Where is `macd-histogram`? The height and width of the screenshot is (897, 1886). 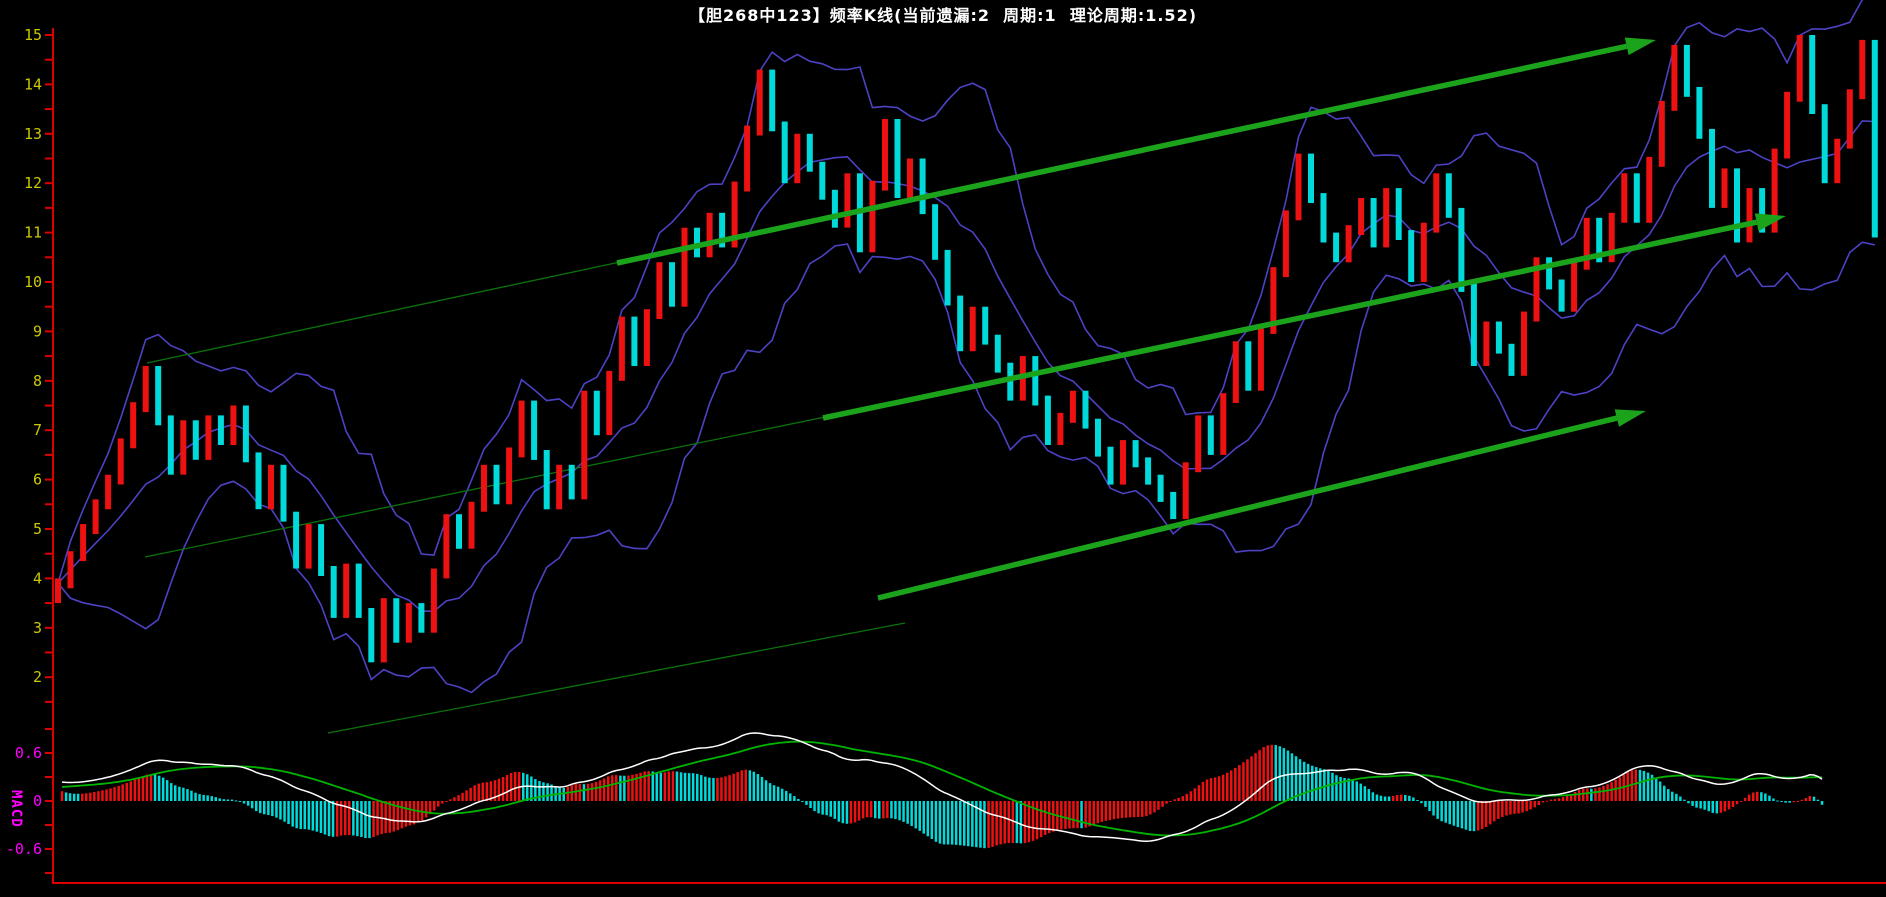 macd-histogram is located at coordinates (942, 796).